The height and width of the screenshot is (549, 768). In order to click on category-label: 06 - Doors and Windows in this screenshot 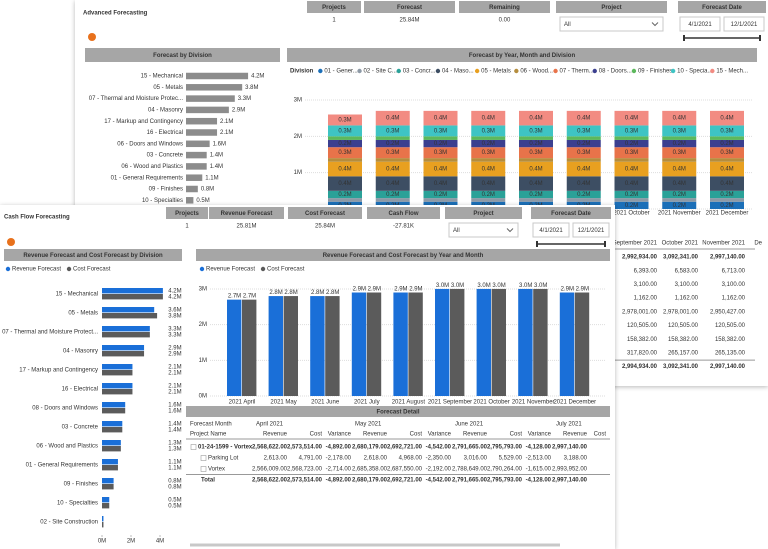, I will do `click(150, 144)`.